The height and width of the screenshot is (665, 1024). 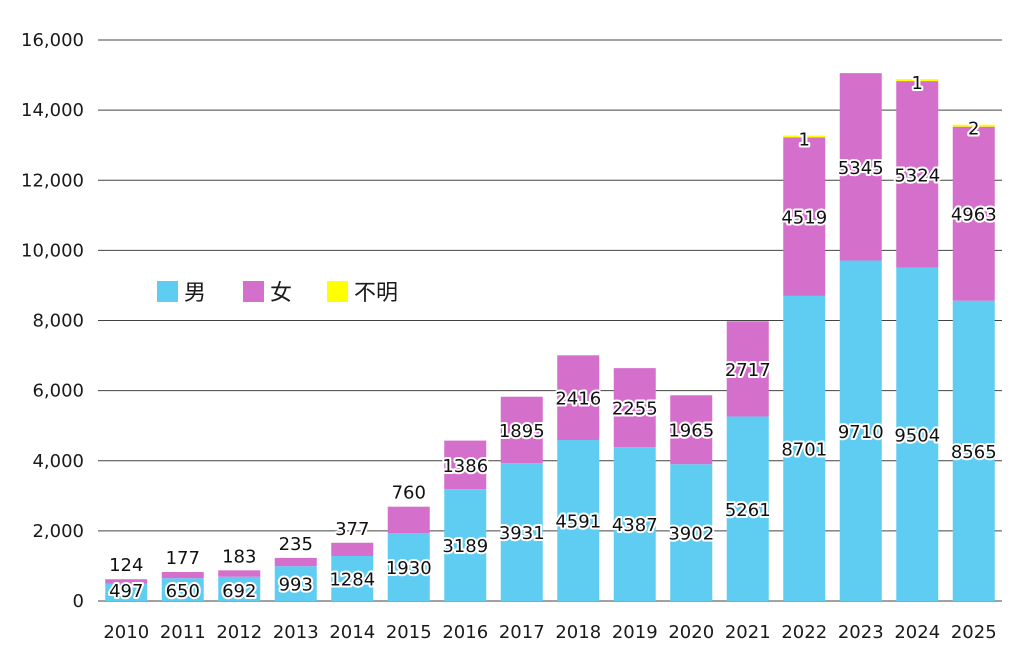 I want to click on x-tick-label: 2012, so click(x=239, y=632).